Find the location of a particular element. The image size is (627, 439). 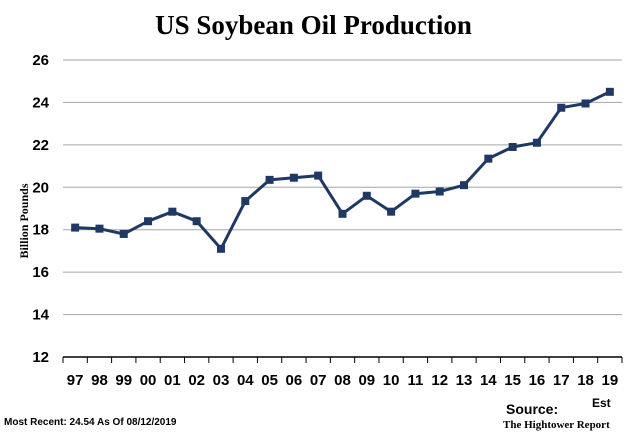

x-tick-label: 16 is located at coordinates (537, 380).